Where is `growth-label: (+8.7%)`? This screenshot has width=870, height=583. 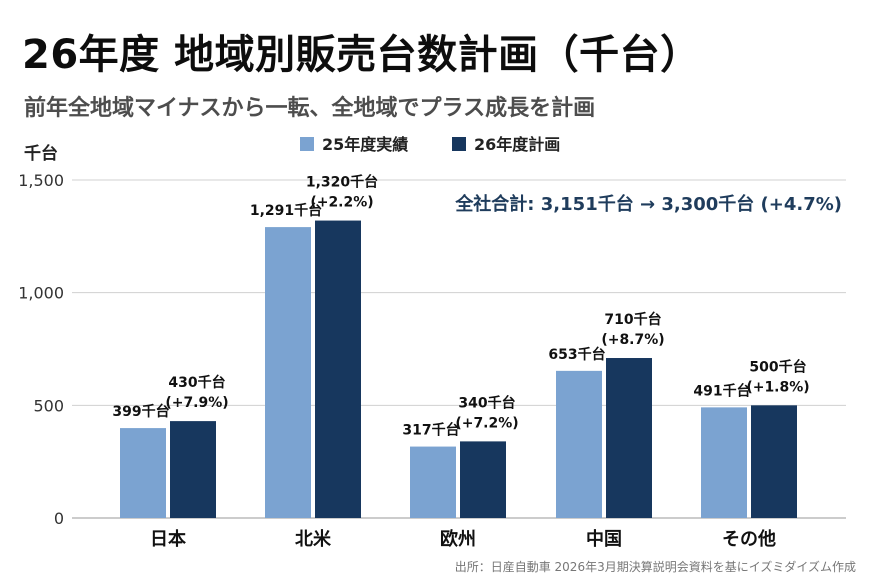 growth-label: (+8.7%) is located at coordinates (632, 340).